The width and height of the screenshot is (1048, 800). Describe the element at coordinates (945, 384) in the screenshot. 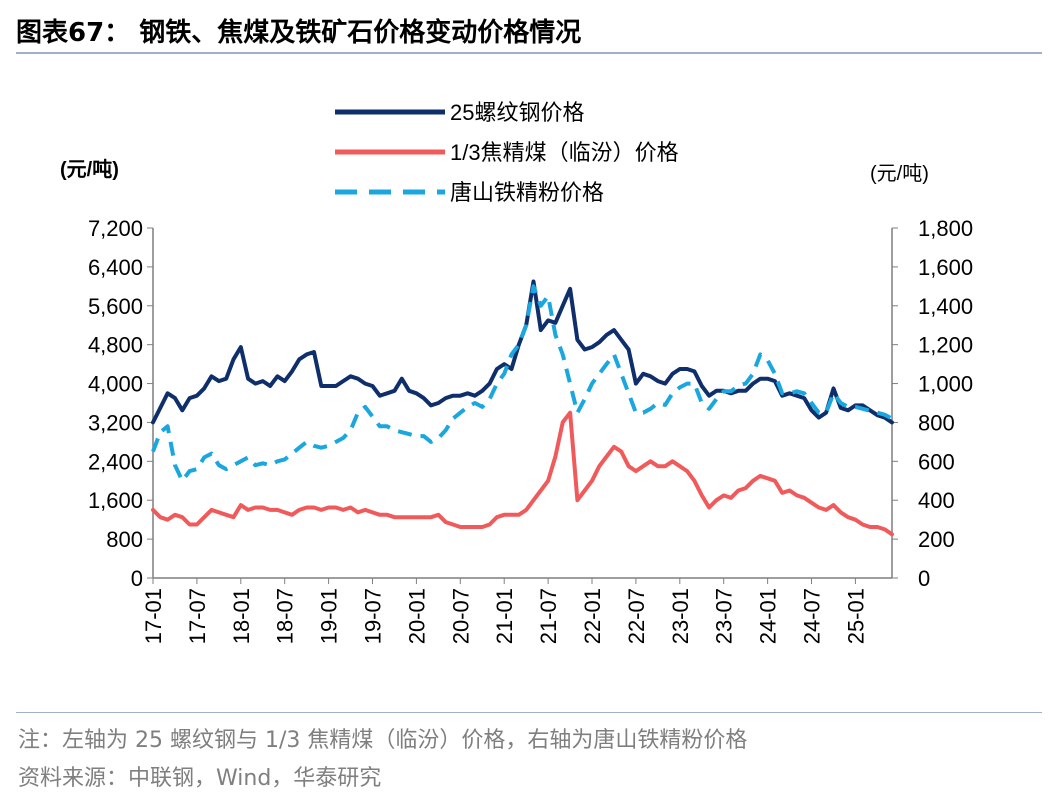

I see `right-tick-label: 1,000` at that location.